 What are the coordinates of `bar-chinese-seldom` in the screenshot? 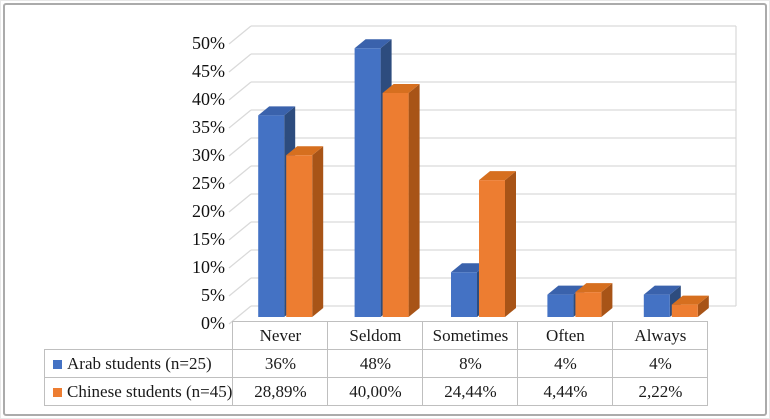 It's located at (401, 200).